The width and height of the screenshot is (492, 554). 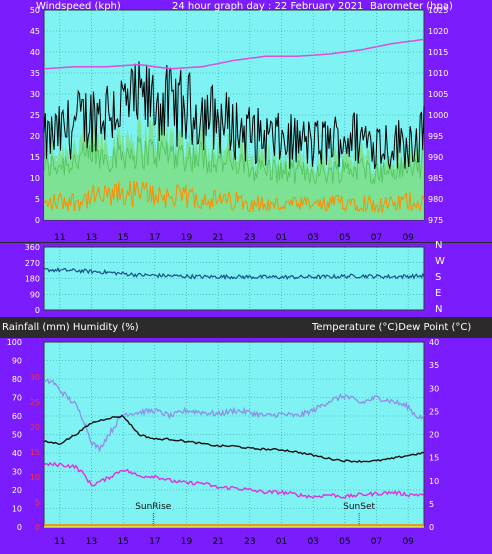 What do you see at coordinates (434, 458) in the screenshot?
I see `temperature-tick-label: 15` at bounding box center [434, 458].